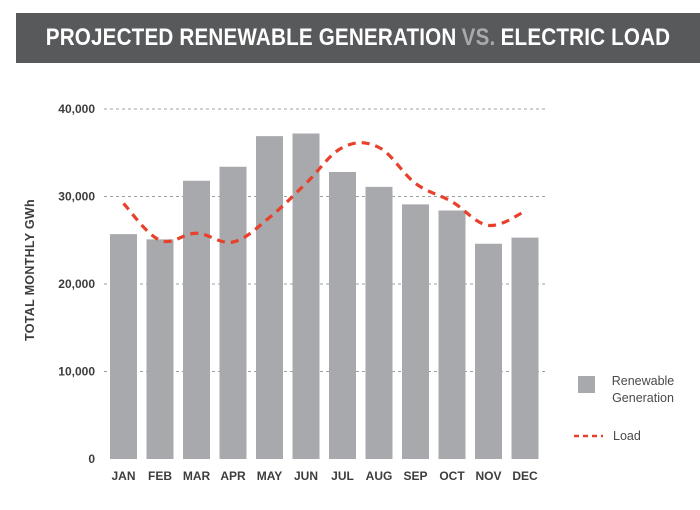 The height and width of the screenshot is (510, 700). I want to click on legend-label-renewable-line2: Generation, so click(643, 398).